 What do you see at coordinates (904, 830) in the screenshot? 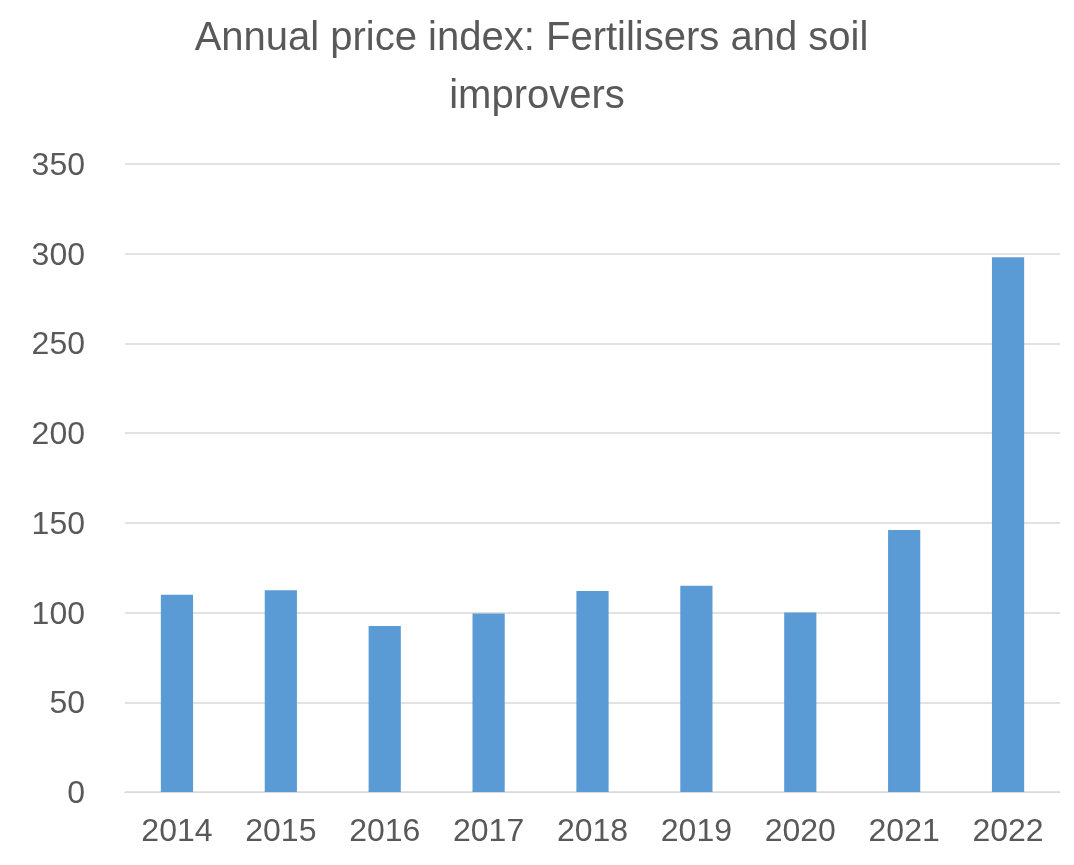
I see `x-tick-label: 2021` at bounding box center [904, 830].